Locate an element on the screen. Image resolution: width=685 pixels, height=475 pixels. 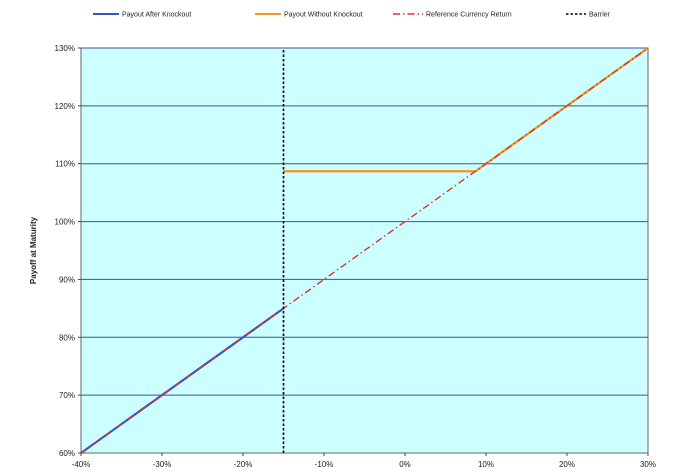
y-axis-ticks: 60% 70% 80% 90% 100% 110% 120% 130% is located at coordinates (68, 251).